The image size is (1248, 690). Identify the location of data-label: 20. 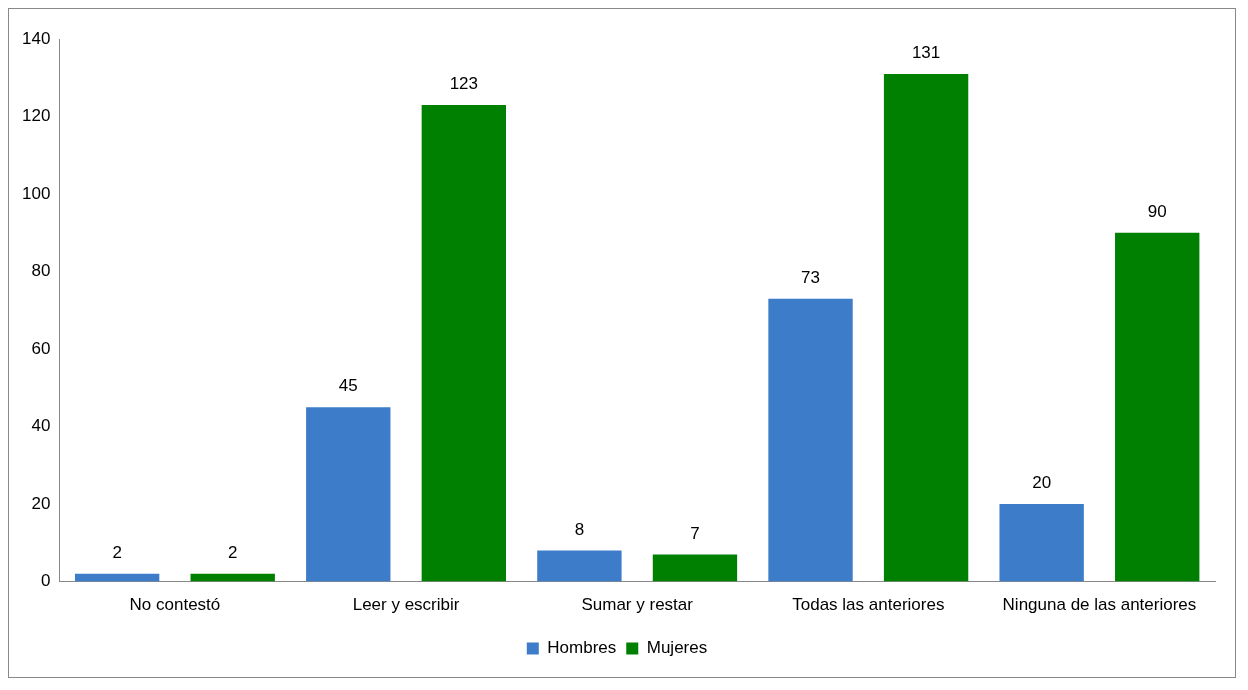
(1042, 483).